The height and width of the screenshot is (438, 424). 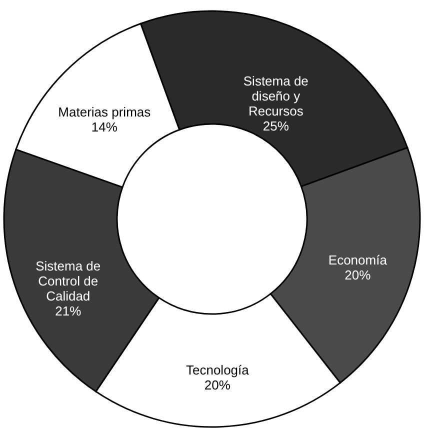 What do you see at coordinates (358, 260) in the screenshot?
I see `slice-label: Economía` at bounding box center [358, 260].